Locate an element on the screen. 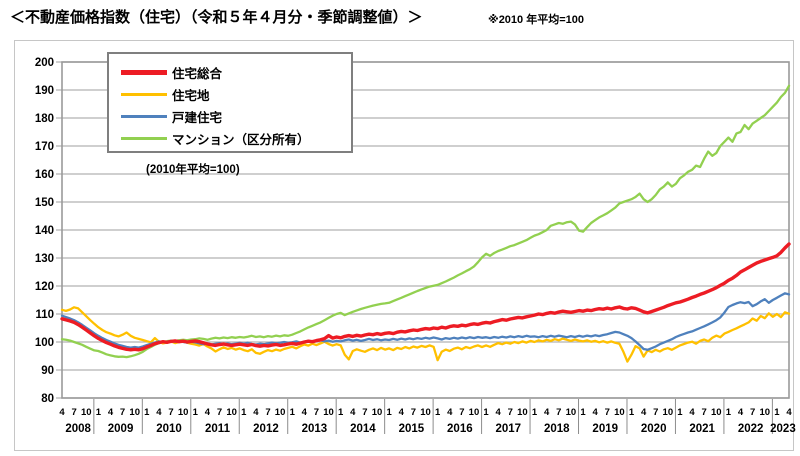 Image resolution: width=800 pixels, height=456 pixels. x-year-label-2010: 2010 is located at coordinates (169, 429).